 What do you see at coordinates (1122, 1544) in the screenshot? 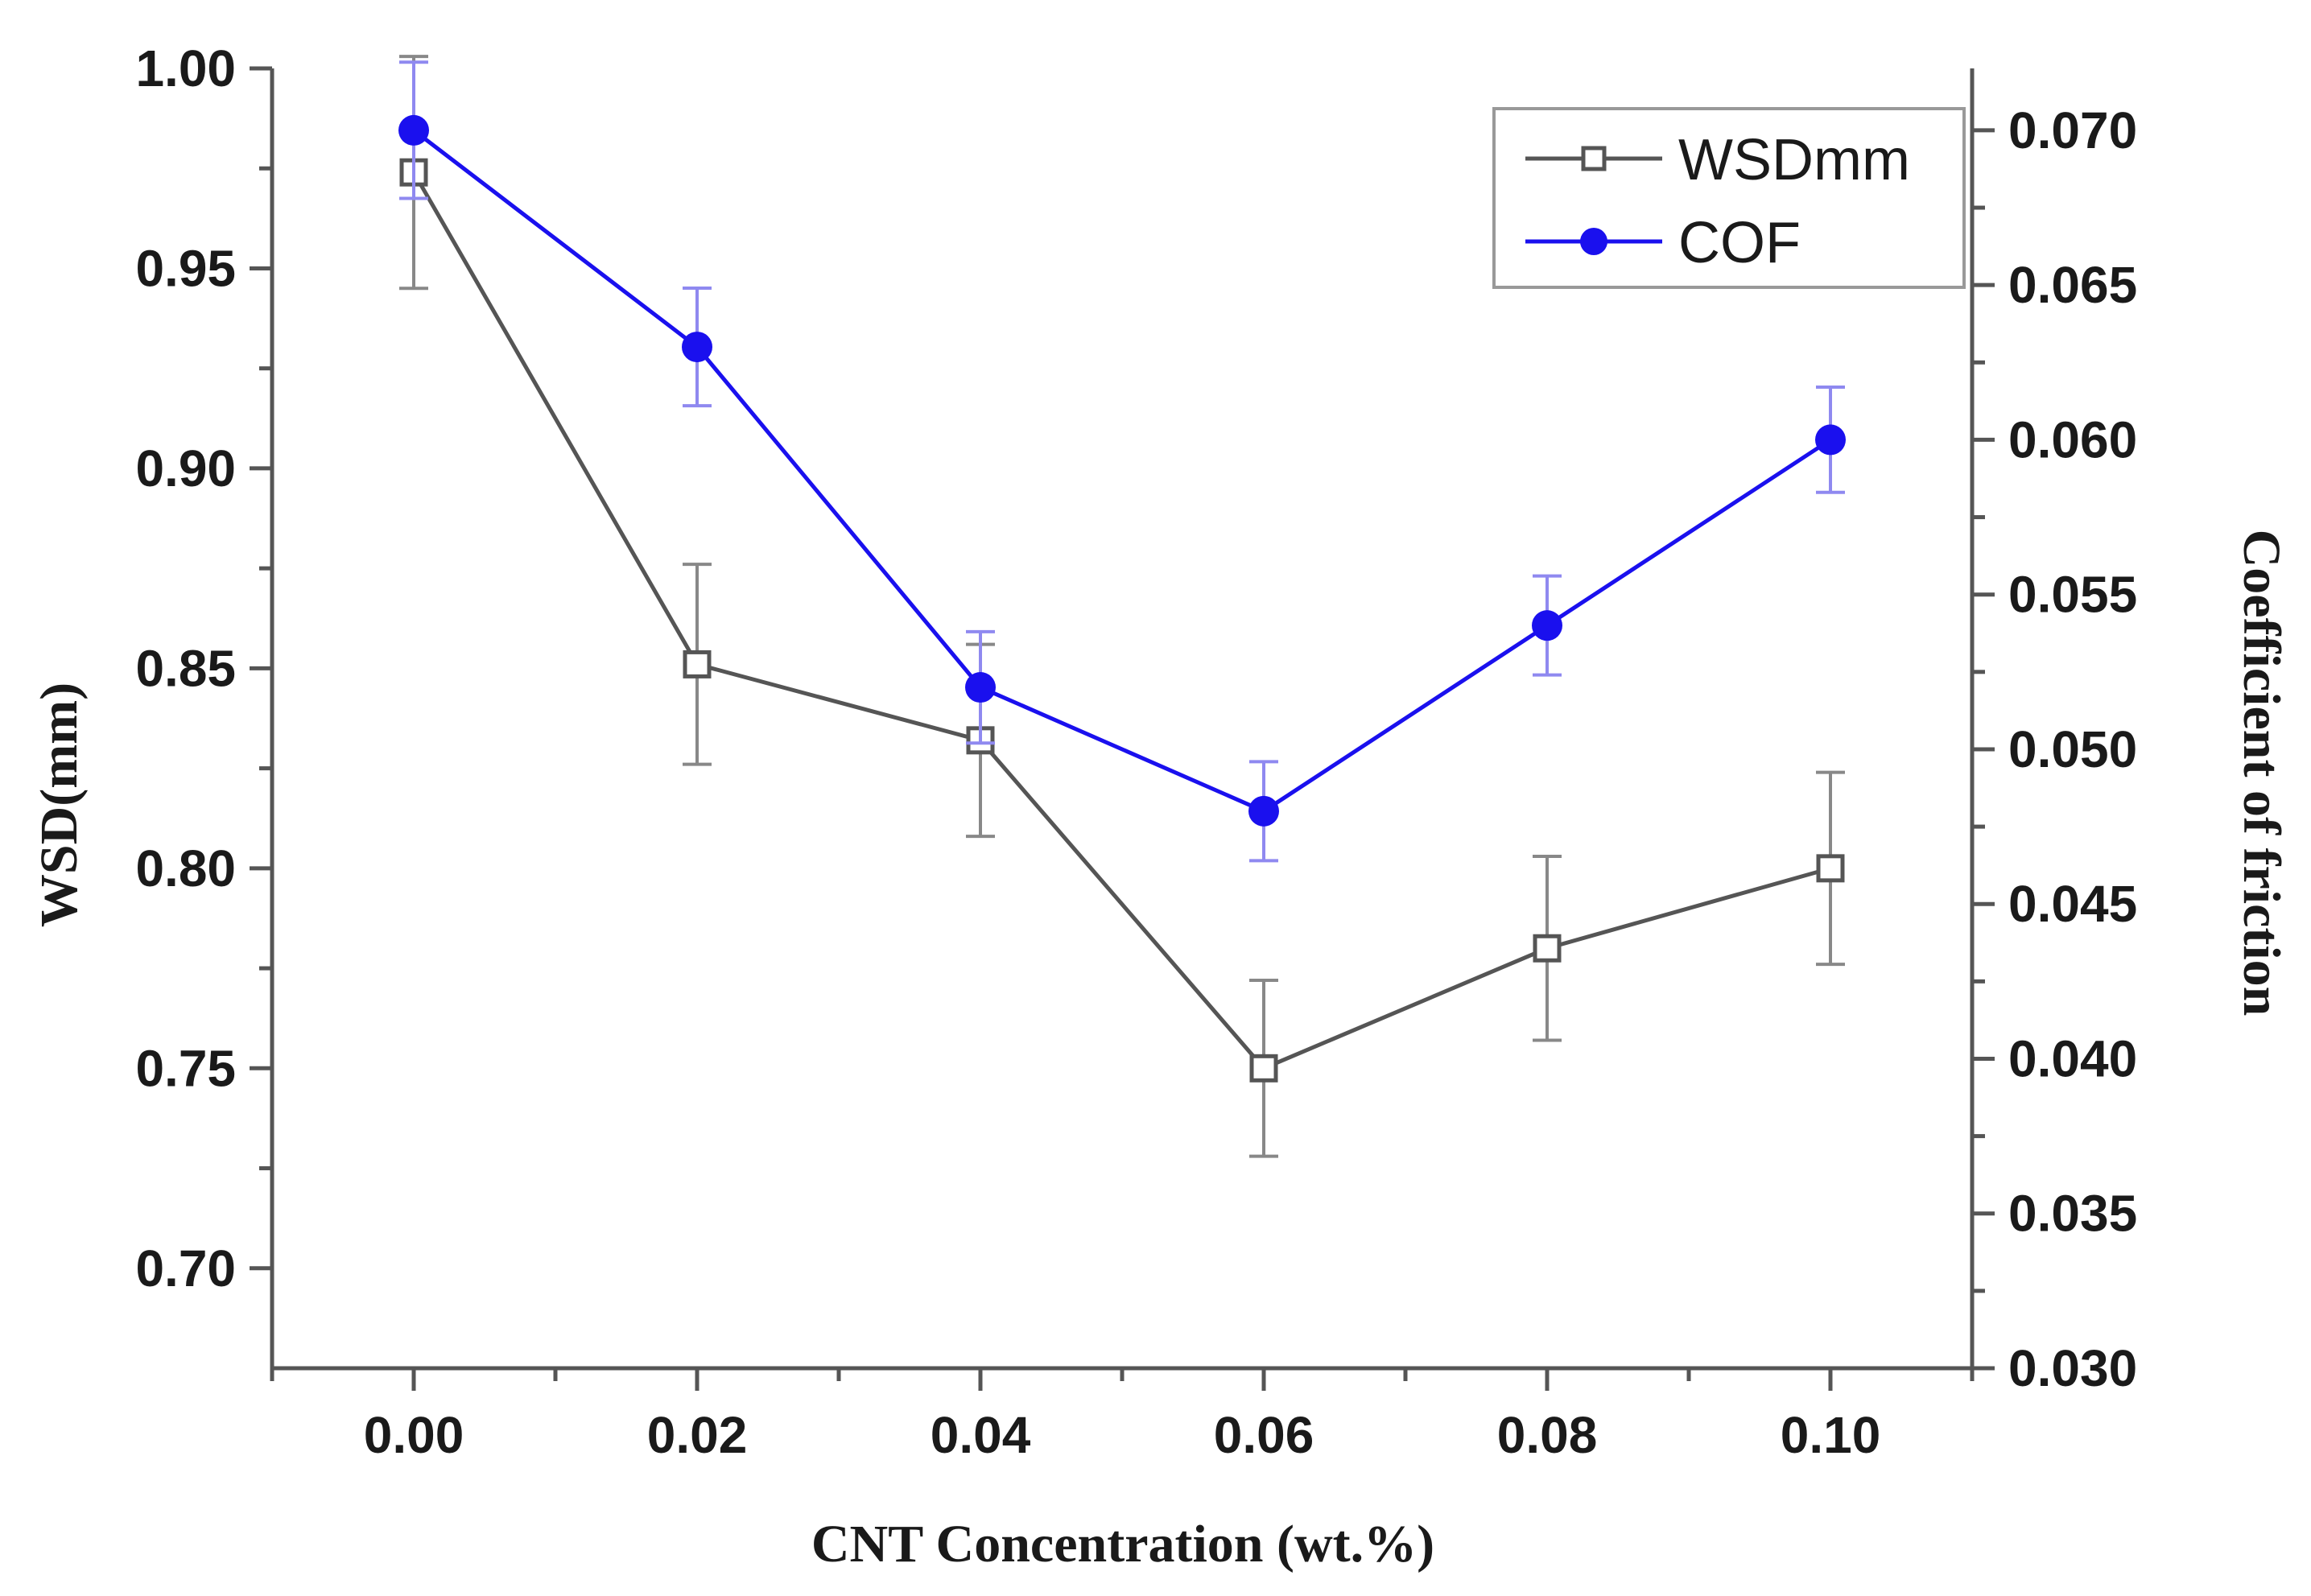
I see `x-axis-title: CNT Concentration (wt.%)` at bounding box center [1122, 1544].